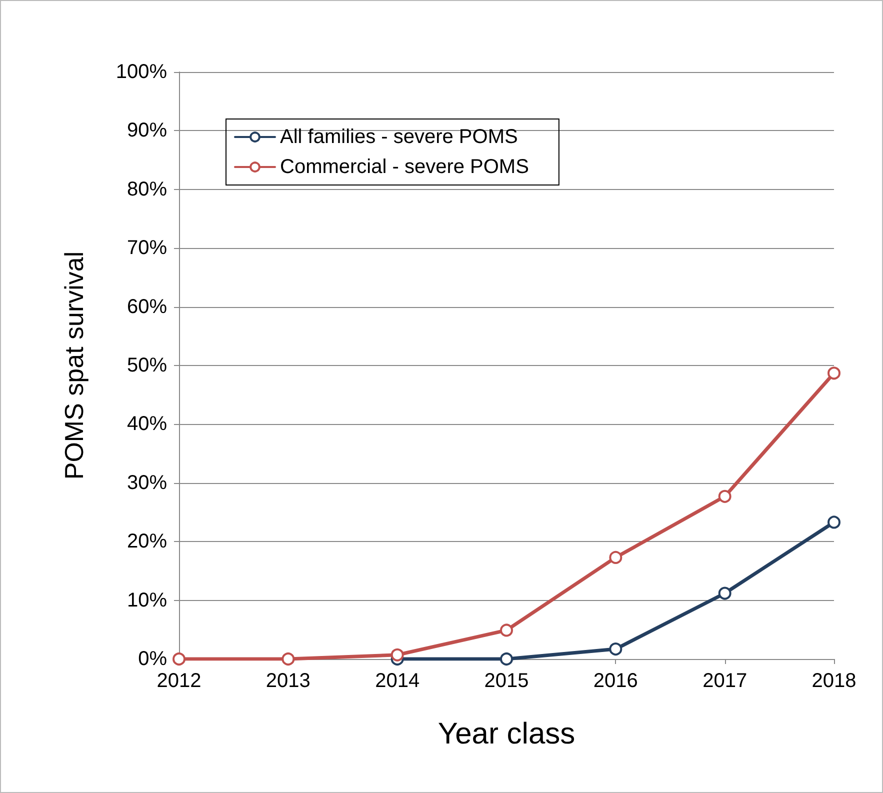  Describe the element at coordinates (834, 681) in the screenshot. I see `x-tick-label: 2018` at that location.